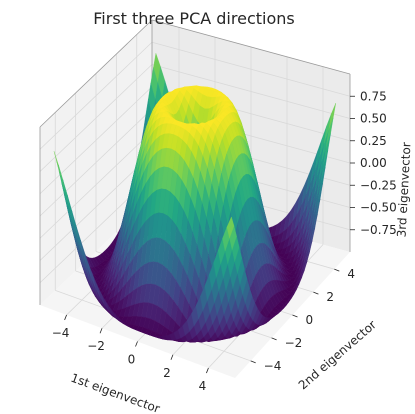 This screenshot has height=414, width=415. Describe the element at coordinates (404, 190) in the screenshot. I see `z-axis-label: 3rd eigenvector` at that location.